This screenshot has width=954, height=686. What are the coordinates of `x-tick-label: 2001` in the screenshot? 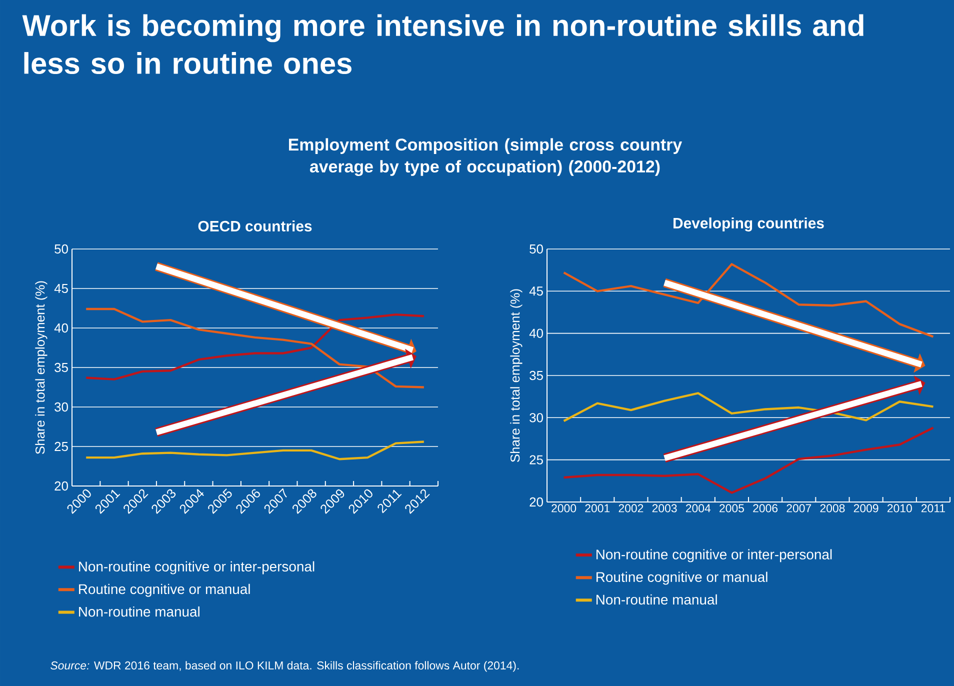 It's located at (597, 508).